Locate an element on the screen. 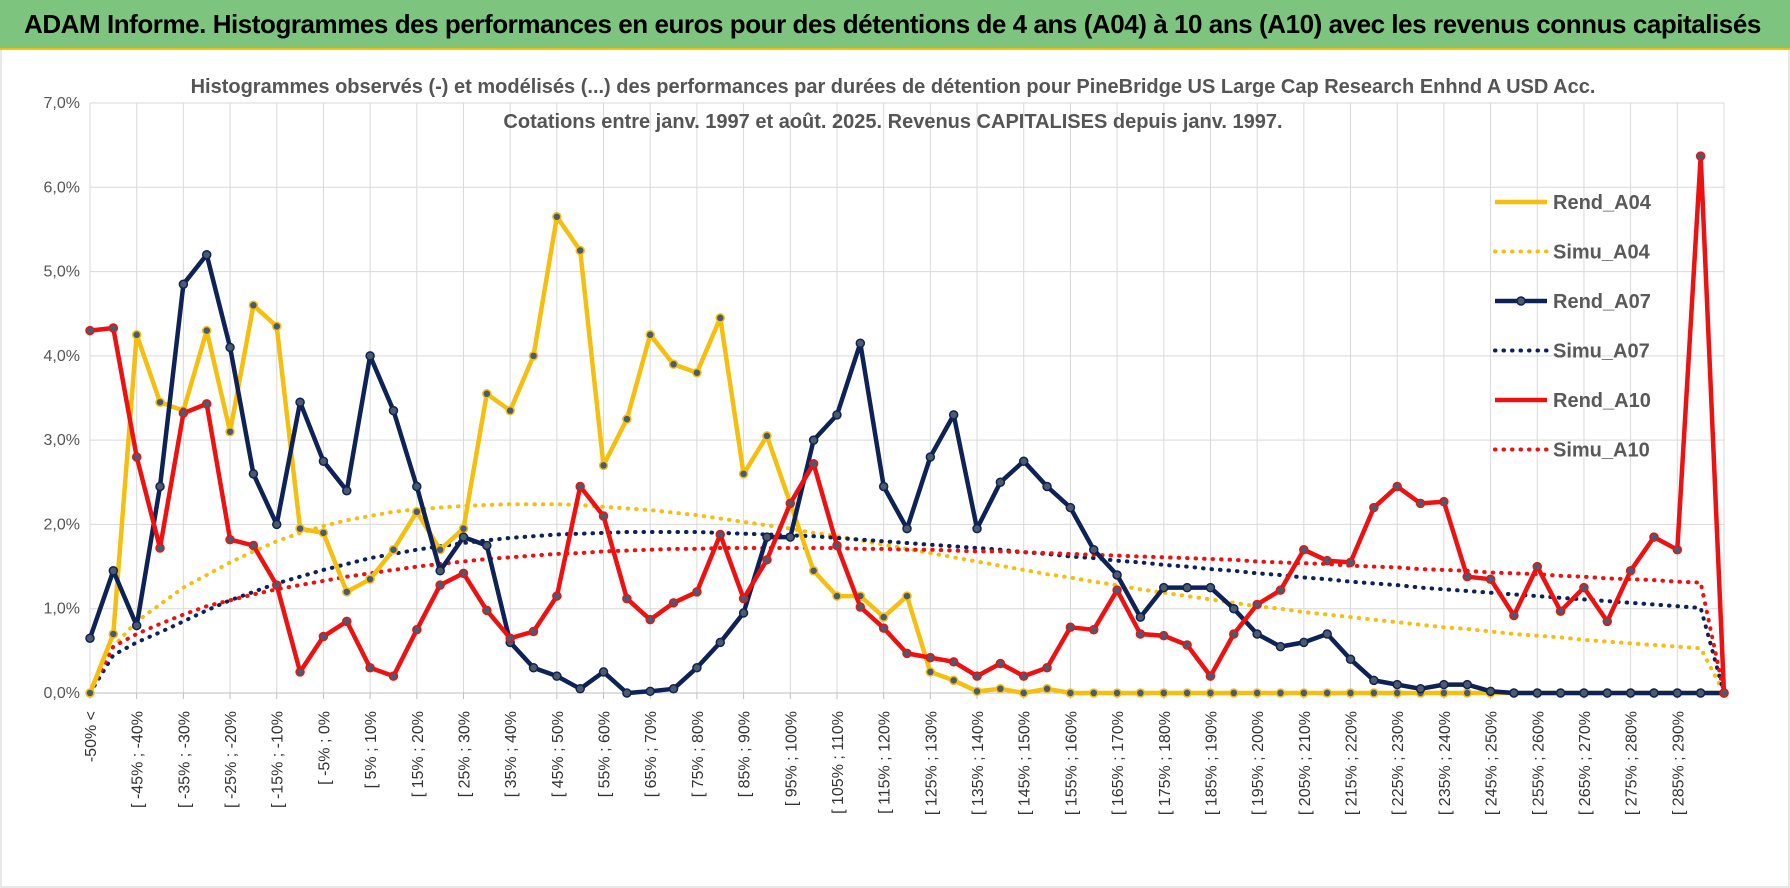 This screenshot has width=1790, height=888. x-tick-label: [ 135% ; 140% is located at coordinates (978, 763).